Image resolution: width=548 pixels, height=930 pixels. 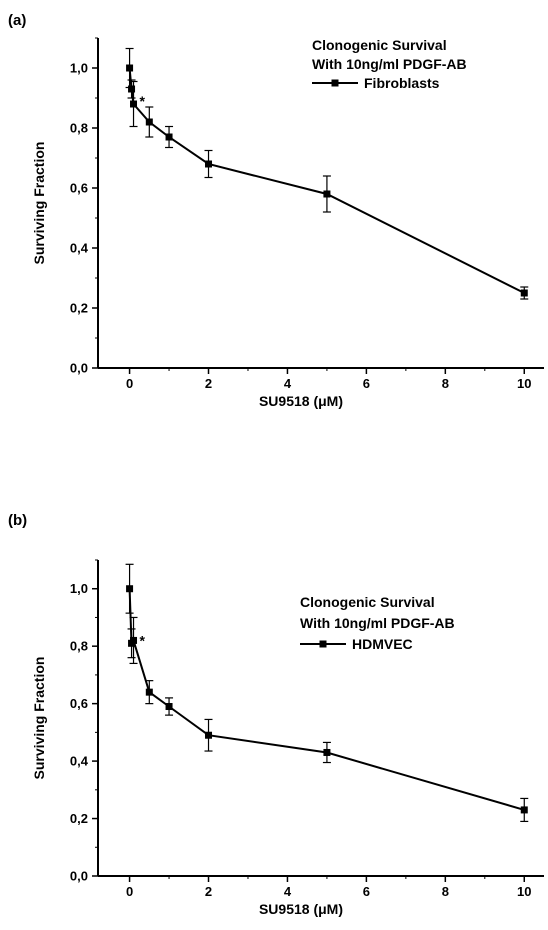 What do you see at coordinates (382, 644) in the screenshot?
I see `legend-series-name: HDMVEC` at bounding box center [382, 644].